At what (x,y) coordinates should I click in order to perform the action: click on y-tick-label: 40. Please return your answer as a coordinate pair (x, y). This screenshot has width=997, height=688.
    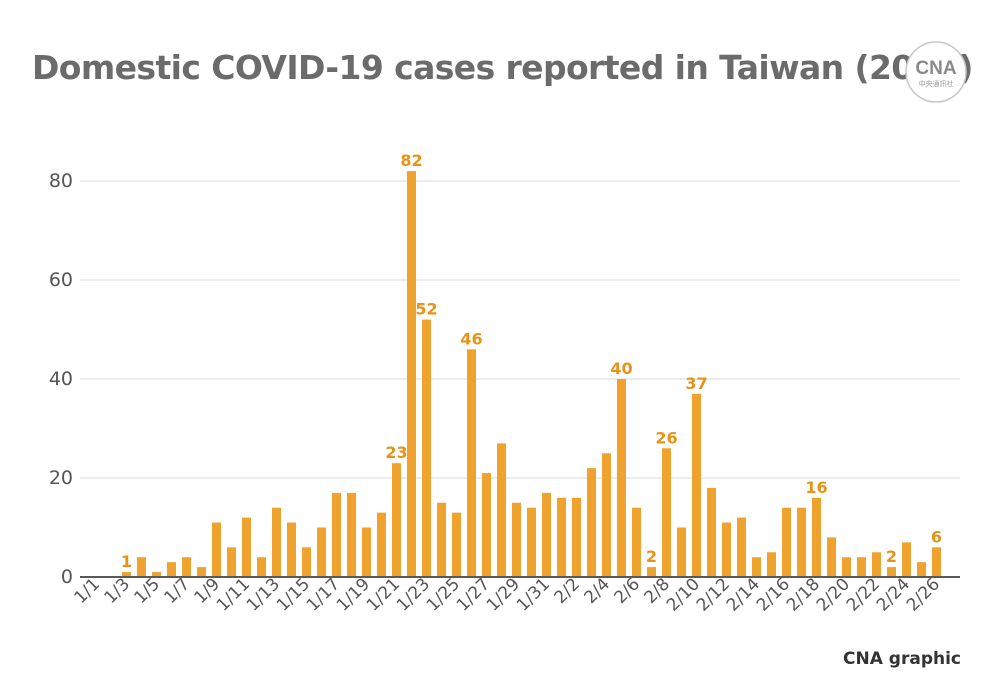
    Looking at the image, I should click on (61, 379).